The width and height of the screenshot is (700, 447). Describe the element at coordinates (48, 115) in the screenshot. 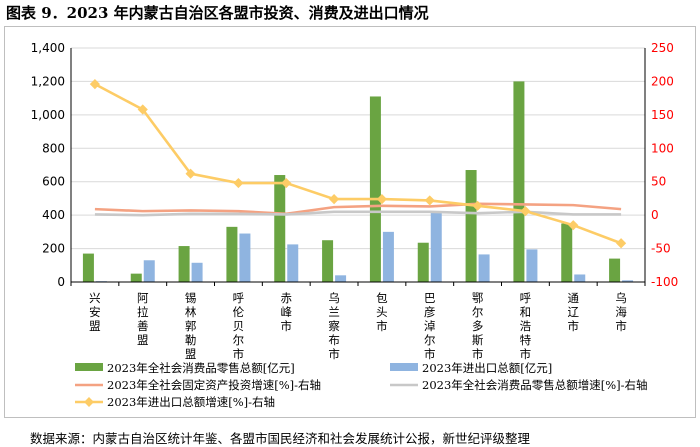

I see `left-tick-label: 1,000` at that location.